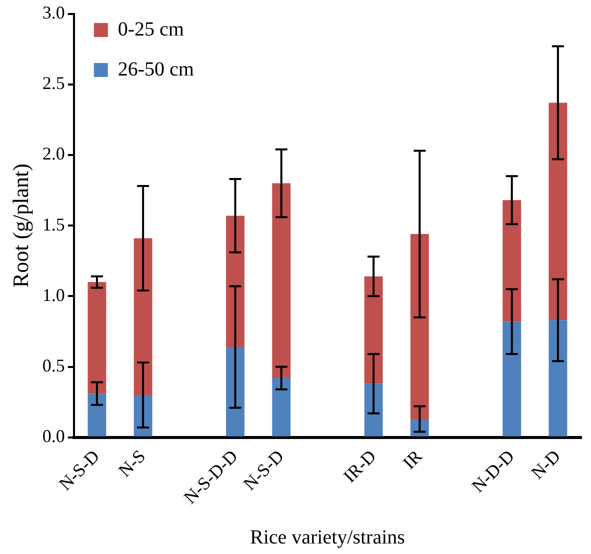  Describe the element at coordinates (132, 463) in the screenshot. I see `x-tick-label: N-S` at that location.